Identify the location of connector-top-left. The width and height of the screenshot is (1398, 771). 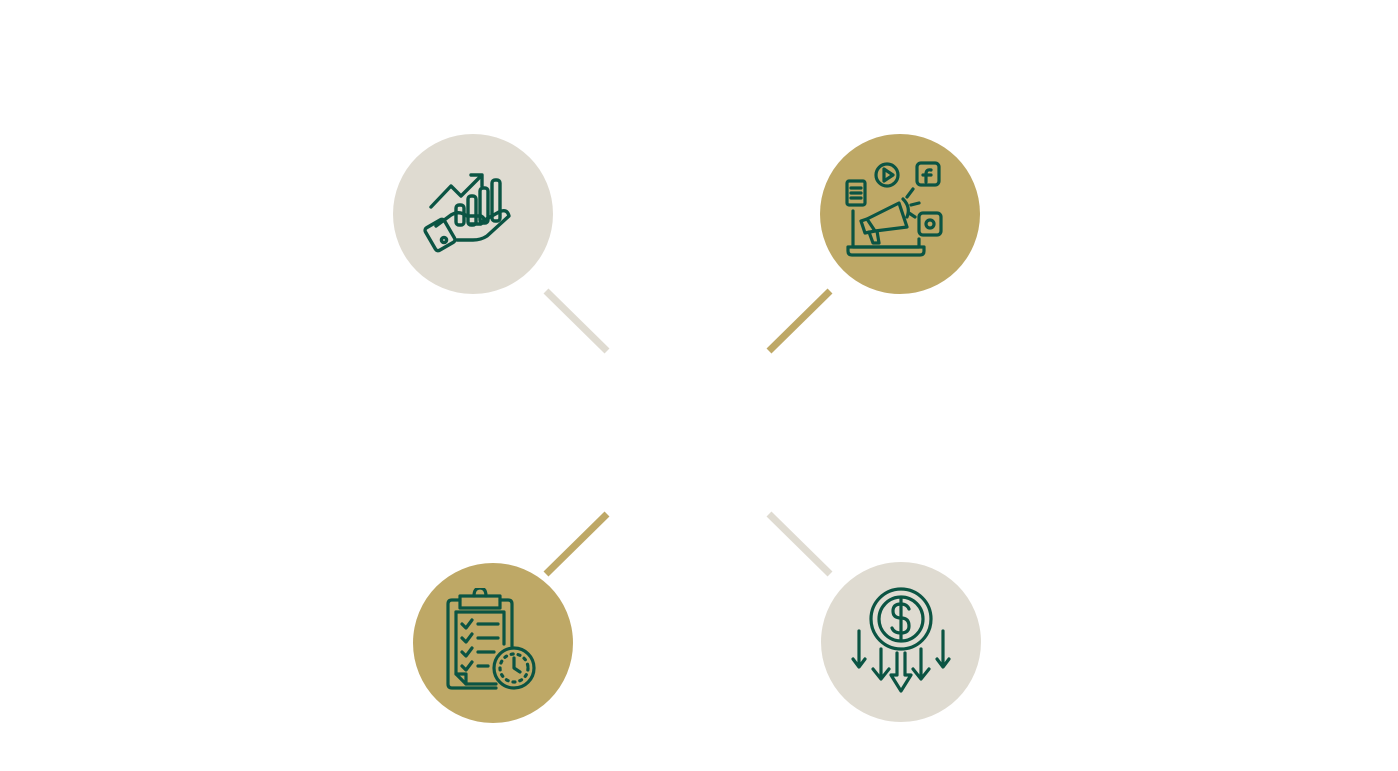
(576, 321).